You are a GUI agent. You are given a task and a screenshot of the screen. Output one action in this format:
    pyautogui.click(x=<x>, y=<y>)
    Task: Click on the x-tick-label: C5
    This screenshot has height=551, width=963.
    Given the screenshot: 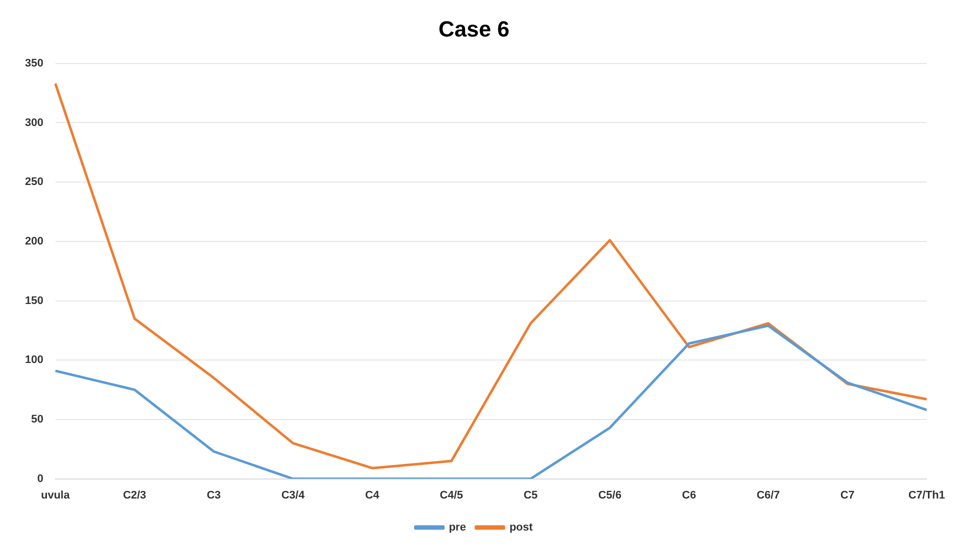 What is the action you would take?
    pyautogui.click(x=531, y=495)
    